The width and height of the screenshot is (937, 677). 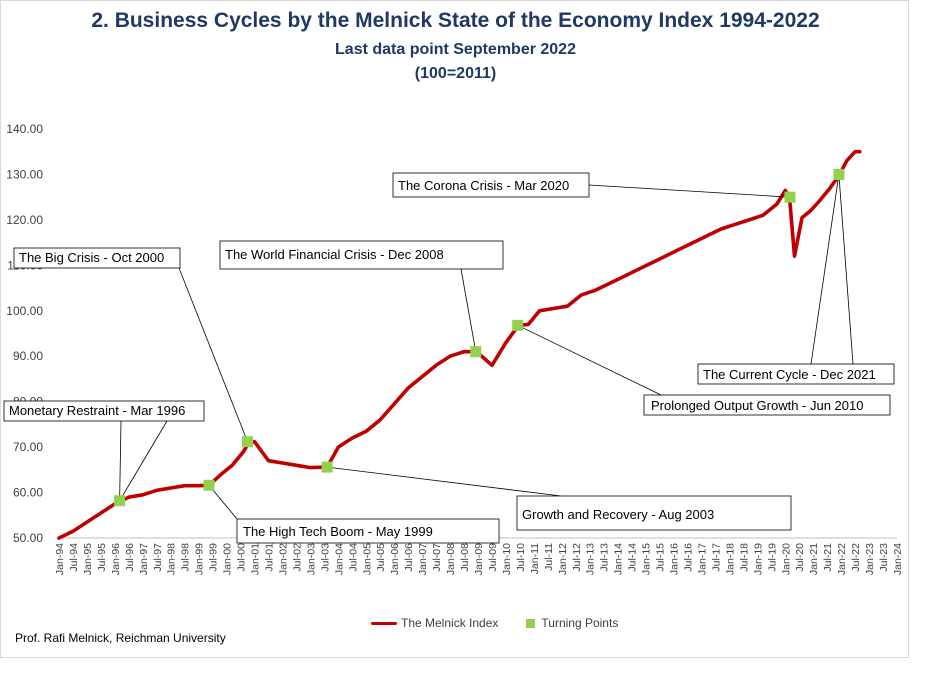 I want to click on y-tick-label: 100.00, so click(x=24, y=311).